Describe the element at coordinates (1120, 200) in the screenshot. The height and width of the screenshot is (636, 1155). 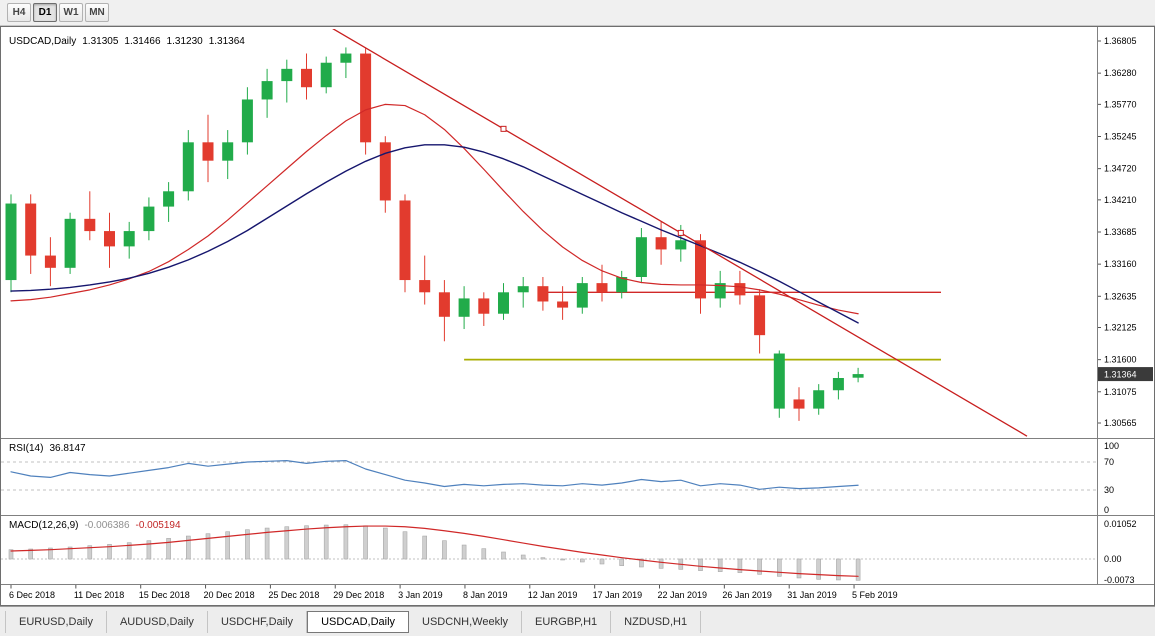
I see `price-axis-label: 1.34210` at that location.